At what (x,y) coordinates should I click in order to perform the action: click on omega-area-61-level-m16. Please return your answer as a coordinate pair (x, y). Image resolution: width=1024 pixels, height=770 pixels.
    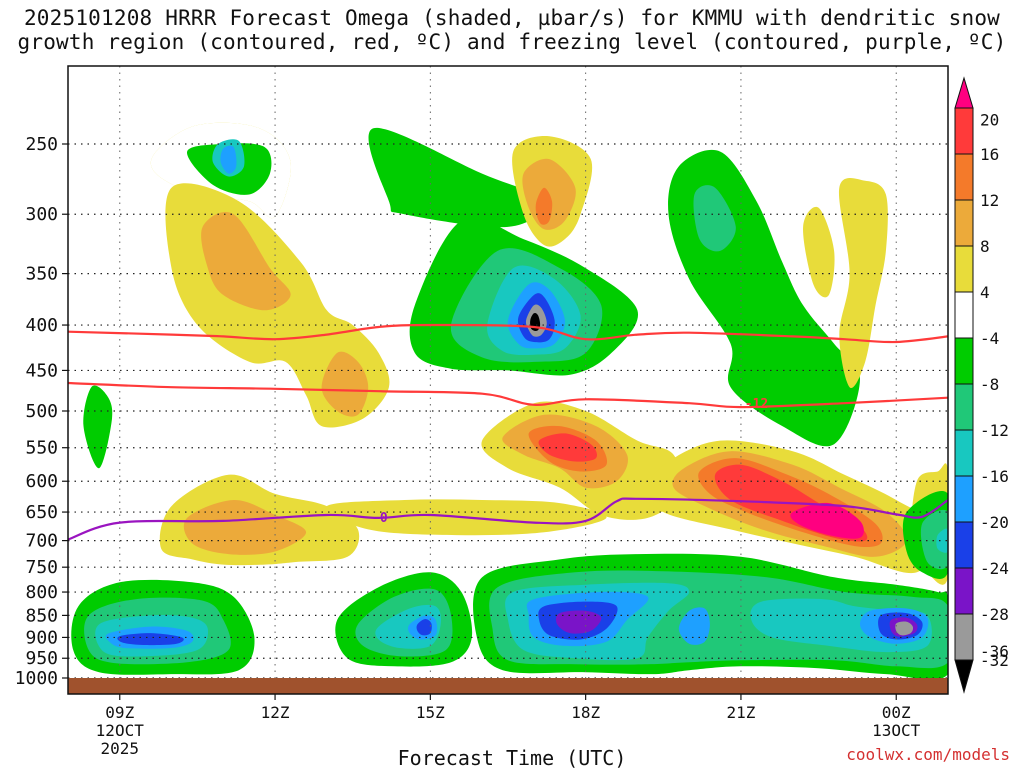
    Looking at the image, I should click on (942, 540).